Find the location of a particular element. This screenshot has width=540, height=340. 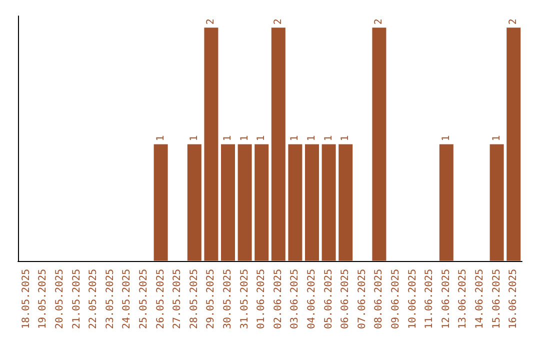

x-tick-label: 27.05.2025 is located at coordinates (178, 299).